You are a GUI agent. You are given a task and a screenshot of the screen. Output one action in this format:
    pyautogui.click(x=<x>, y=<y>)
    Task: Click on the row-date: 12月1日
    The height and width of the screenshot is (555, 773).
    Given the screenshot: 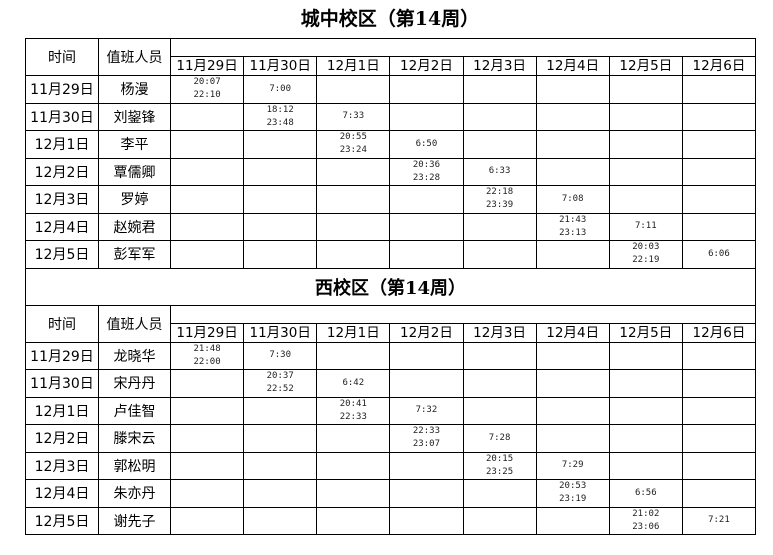 What is the action you would take?
    pyautogui.click(x=62, y=410)
    